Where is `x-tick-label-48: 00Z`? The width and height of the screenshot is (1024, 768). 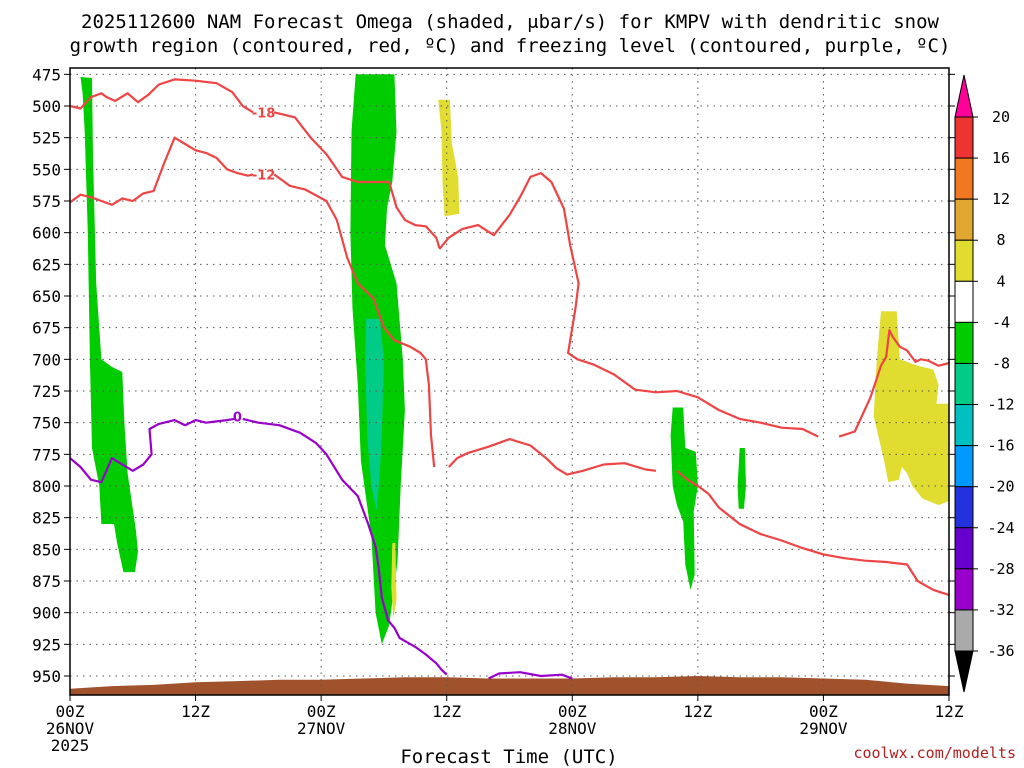
x-tick-label-48: 00Z is located at coordinates (572, 711).